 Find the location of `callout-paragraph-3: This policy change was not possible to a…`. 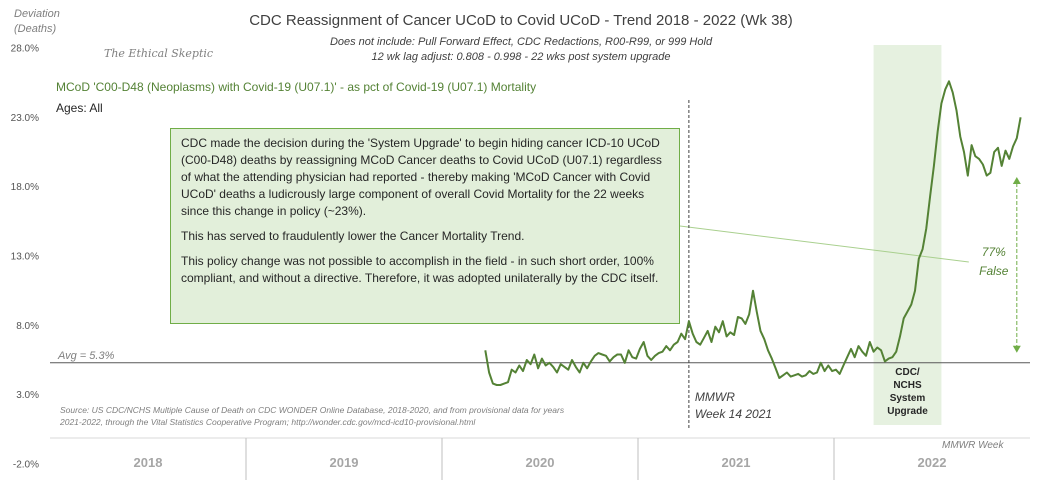

callout-paragraph-3: This policy change was not possible to a… is located at coordinates (420, 269).